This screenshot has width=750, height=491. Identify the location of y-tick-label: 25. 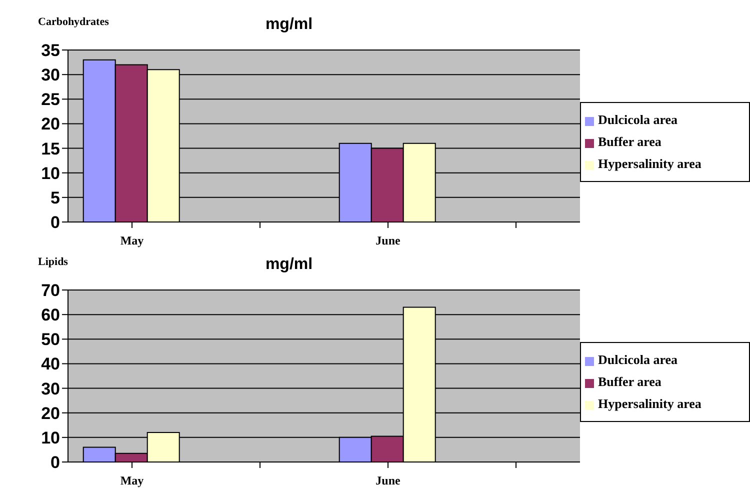
(50, 100).